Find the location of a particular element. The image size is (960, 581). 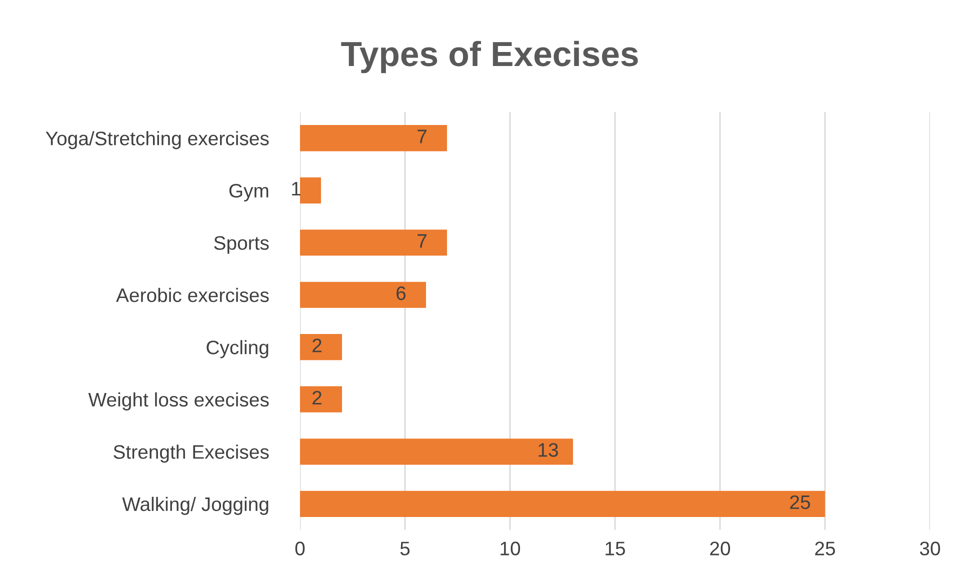

y-tick-label: Sports is located at coordinates (241, 245).